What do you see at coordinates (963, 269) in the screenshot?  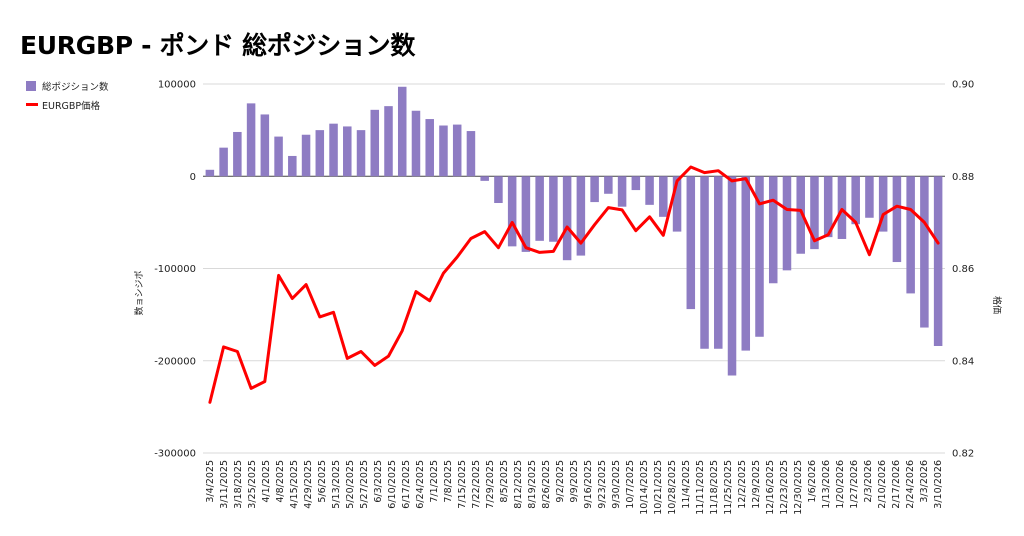 I see `y-right-tick-label: 0.86` at bounding box center [963, 269].